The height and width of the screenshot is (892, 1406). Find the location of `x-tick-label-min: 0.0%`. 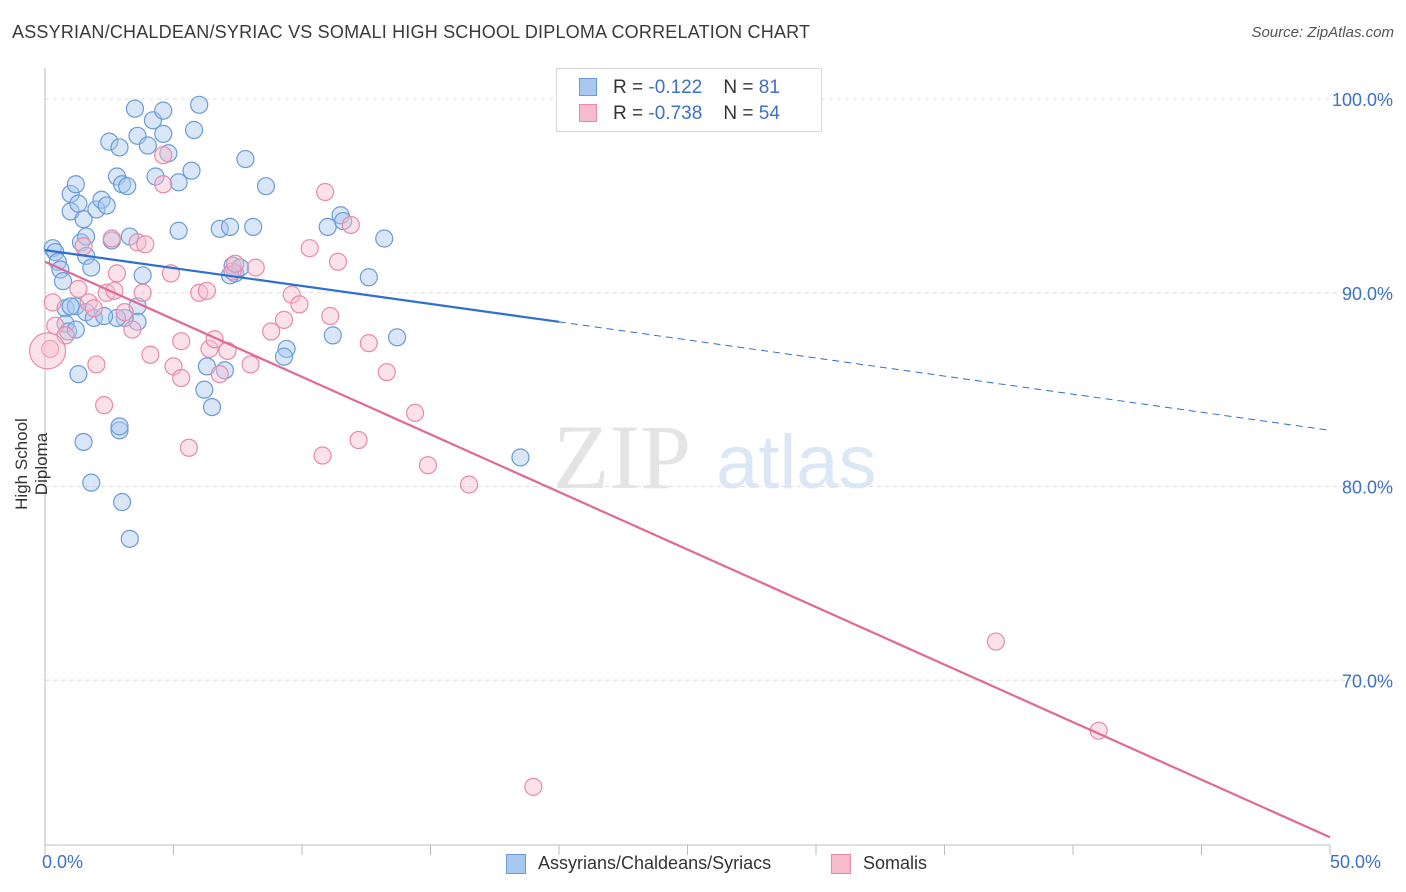

x-tick-label-min: 0.0% is located at coordinates (63, 862).